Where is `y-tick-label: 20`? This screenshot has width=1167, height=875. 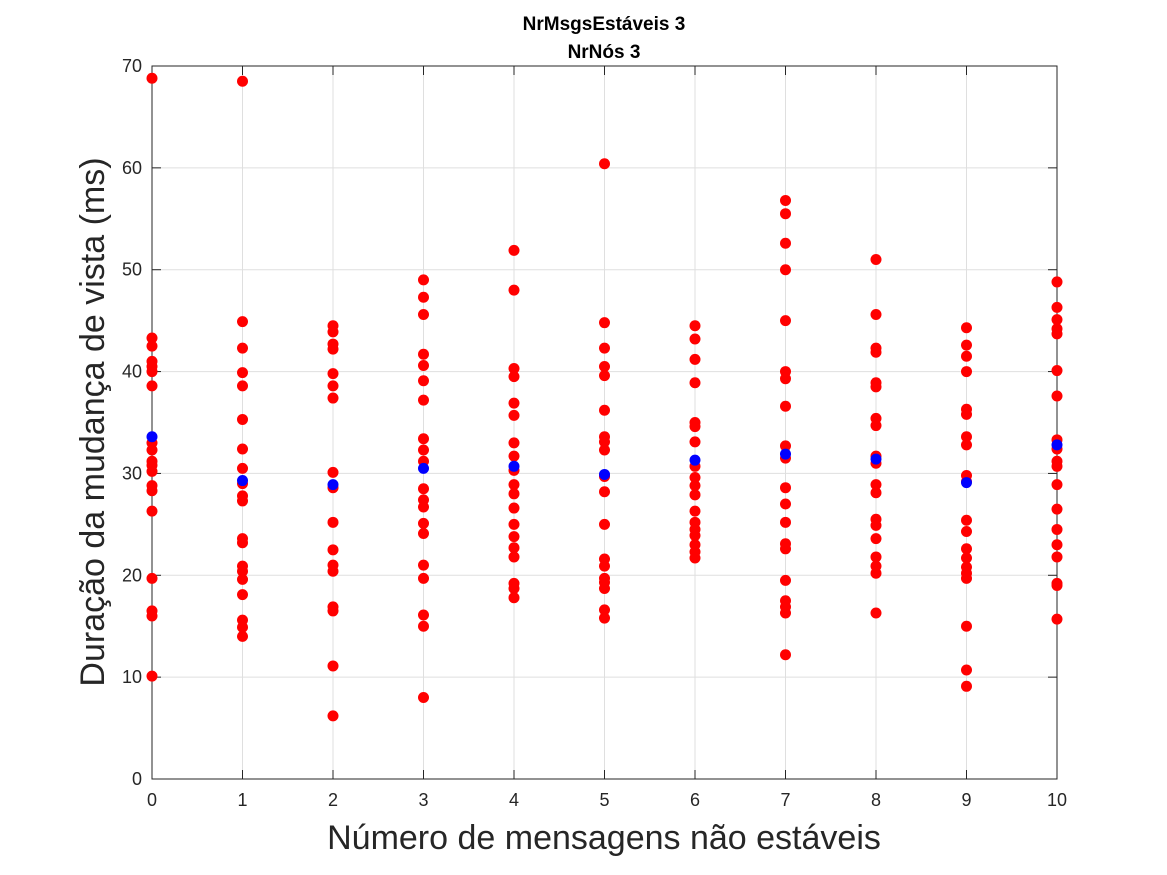 y-tick-label: 20 is located at coordinates (132, 575).